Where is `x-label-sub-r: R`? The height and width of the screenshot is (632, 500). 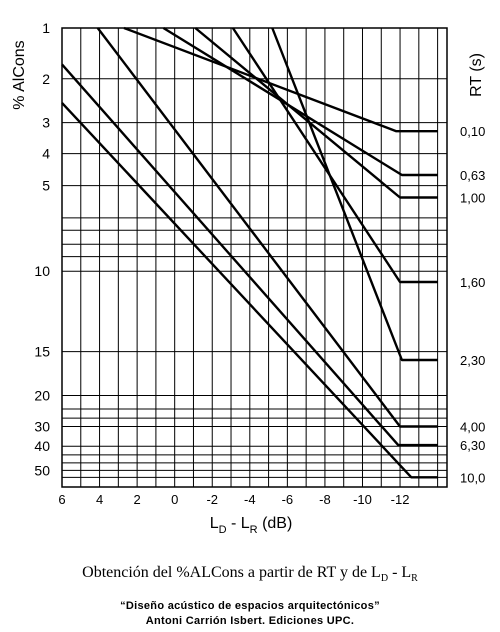
x-label-sub-r: R is located at coordinates (254, 530).